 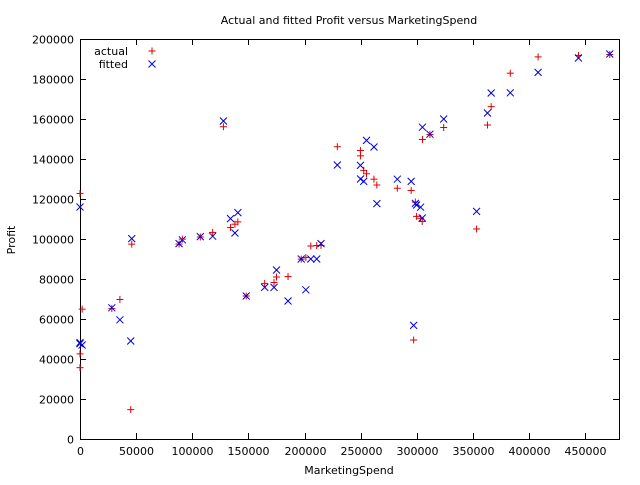 I want to click on legend-marker-actual, so click(x=152, y=51).